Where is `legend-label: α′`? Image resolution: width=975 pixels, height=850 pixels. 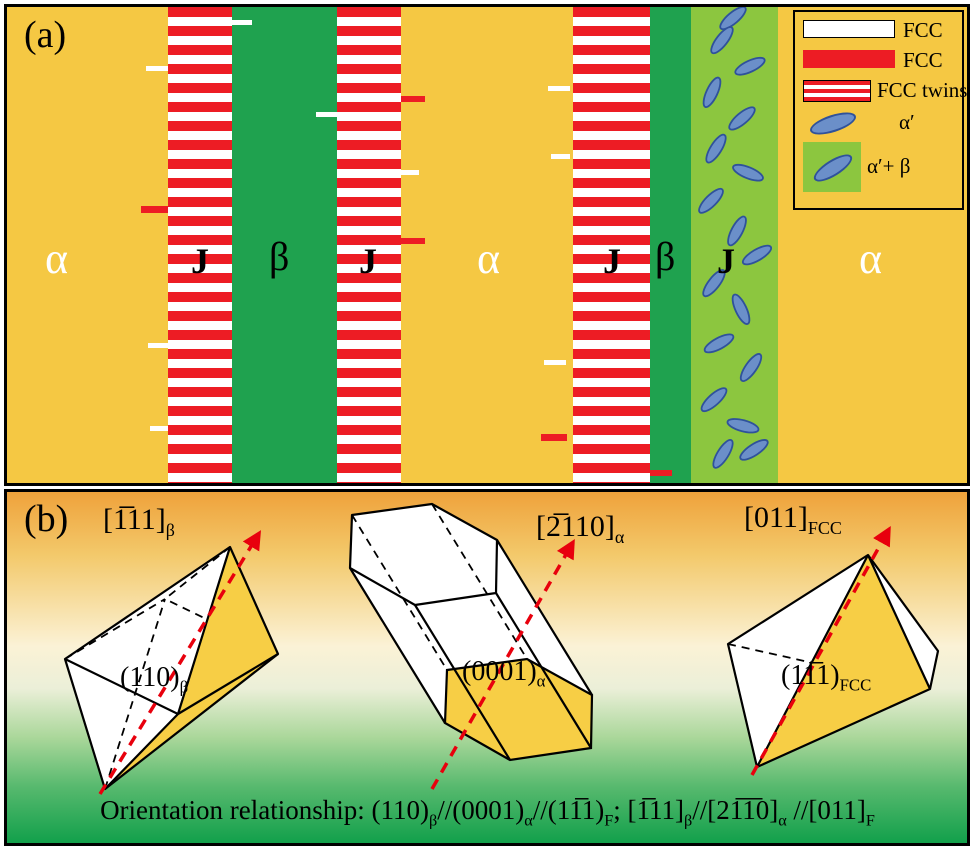 legend-label: α′ is located at coordinates (907, 122).